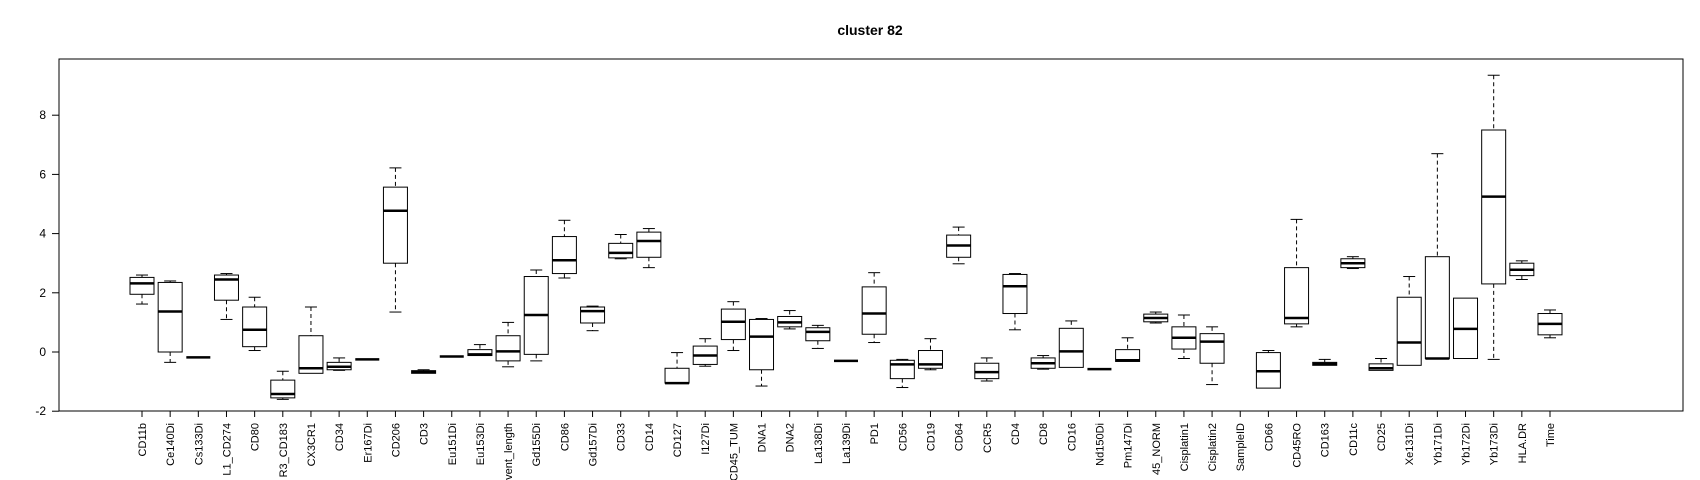 This screenshot has width=1700, height=480. Describe the element at coordinates (1382, 437) in the screenshot. I see `x-tick-label: CD25` at that location.